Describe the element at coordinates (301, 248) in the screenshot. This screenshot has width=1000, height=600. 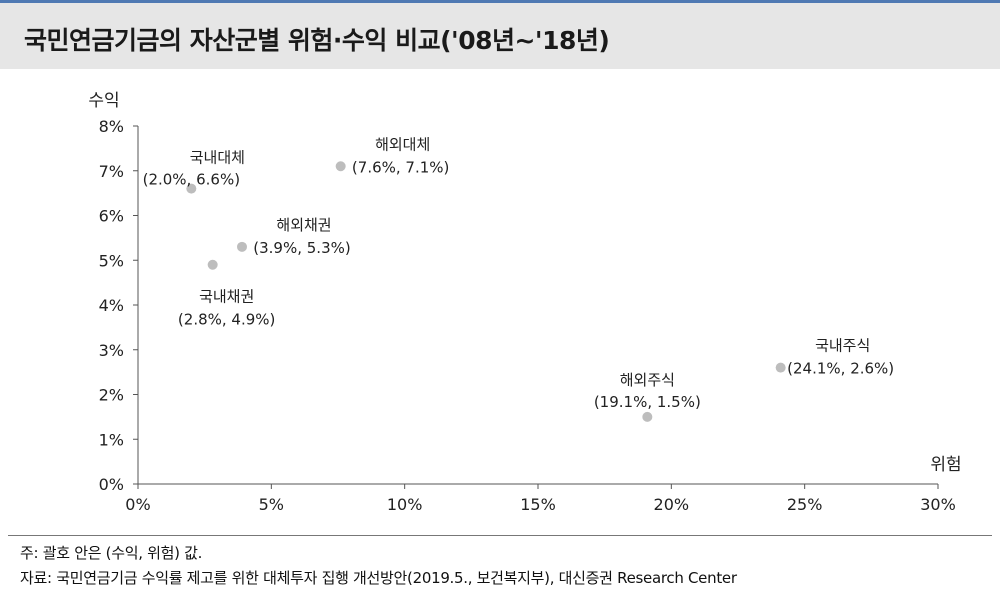
I see `point-value-label: (3.9%, 5.3%)` at that location.